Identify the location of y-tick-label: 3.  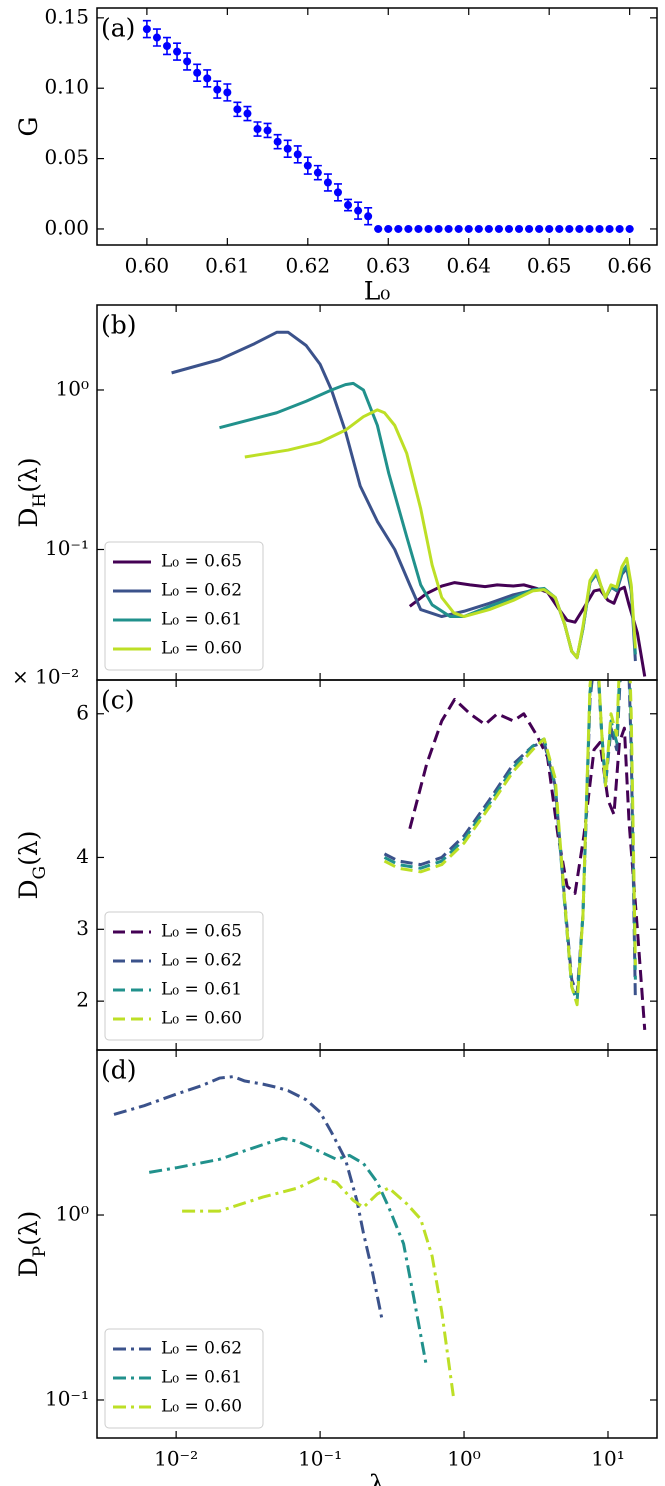
(82, 928).